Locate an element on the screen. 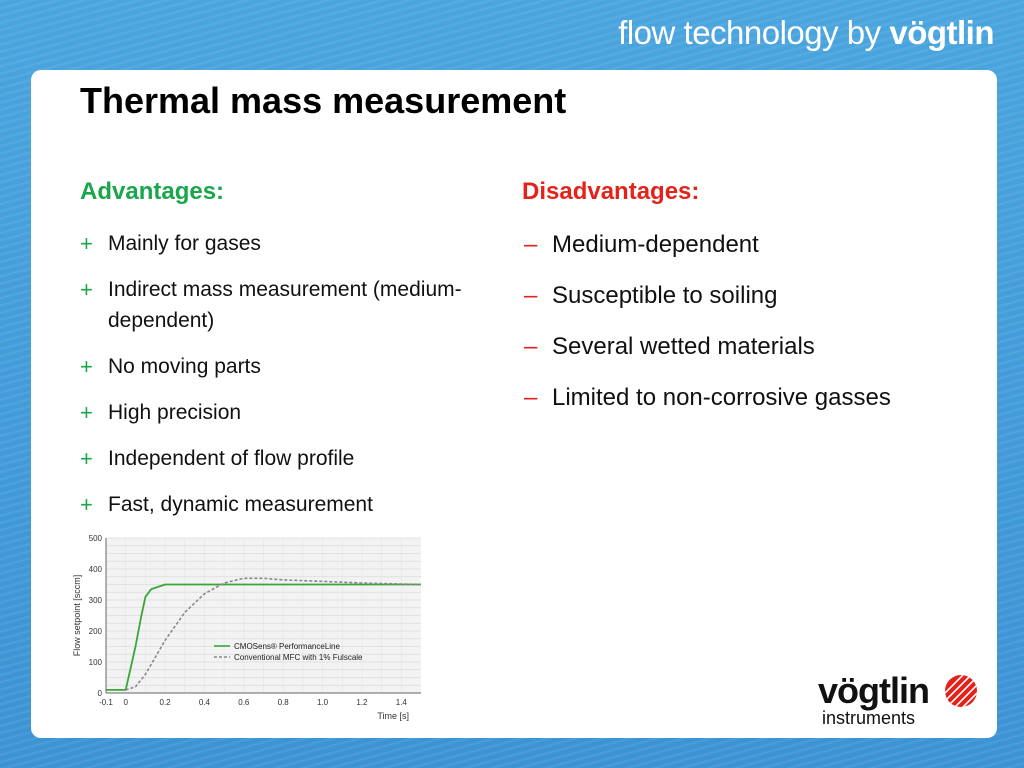 Image resolution: width=1024 pixels, height=768 pixels. list-item: + Independent of flow profile is located at coordinates (290, 458).